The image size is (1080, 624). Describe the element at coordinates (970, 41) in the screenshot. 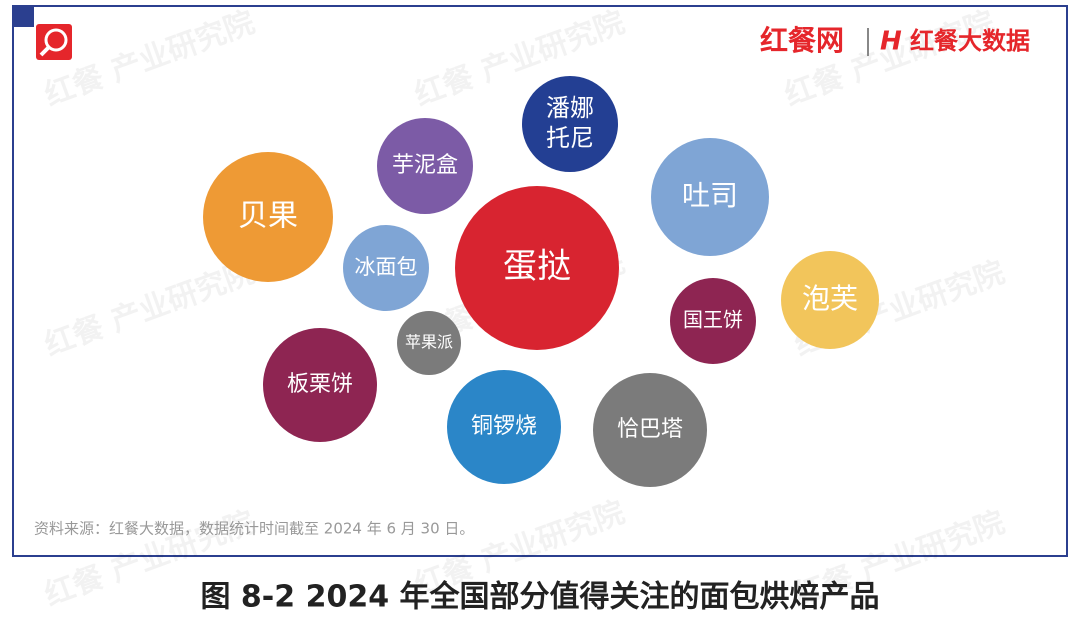

I see `logo-right: 红餐大数据` at that location.